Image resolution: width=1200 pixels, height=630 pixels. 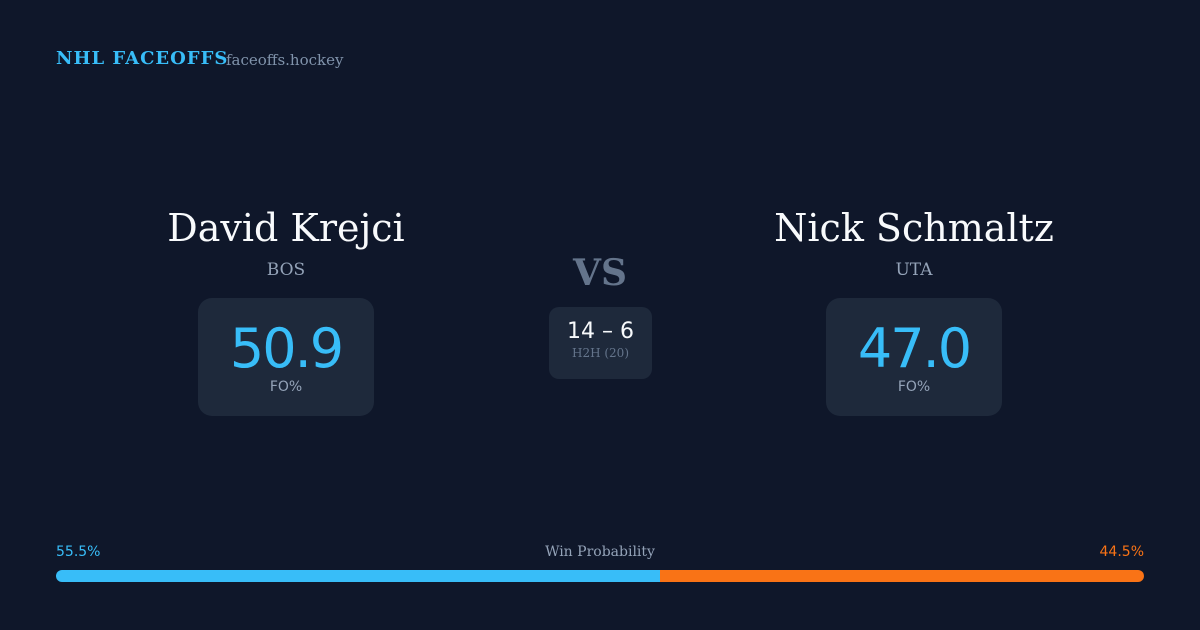 I want to click on team-abbr: BOS, so click(x=286, y=270).